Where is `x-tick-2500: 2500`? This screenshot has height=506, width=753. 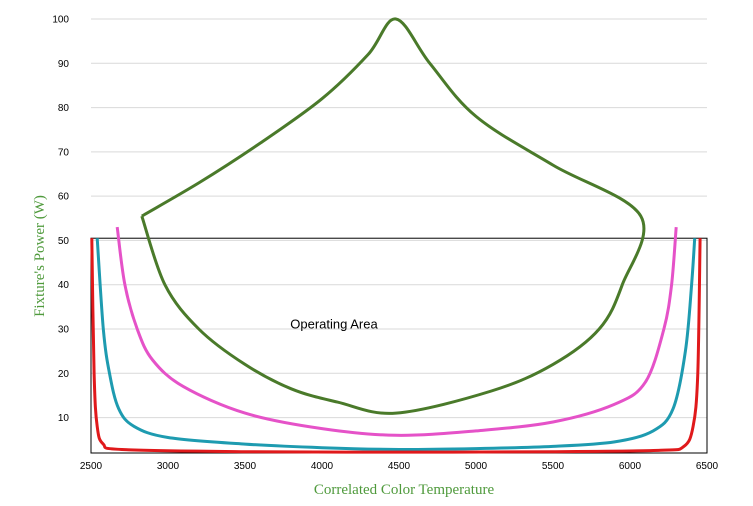
x-tick-2500: 2500 is located at coordinates (91, 466).